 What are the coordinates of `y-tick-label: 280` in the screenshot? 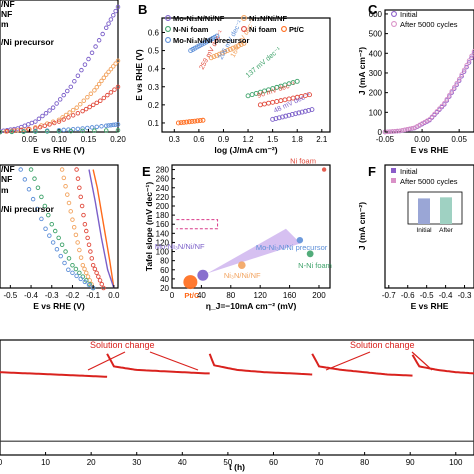 It's located at (163, 170).